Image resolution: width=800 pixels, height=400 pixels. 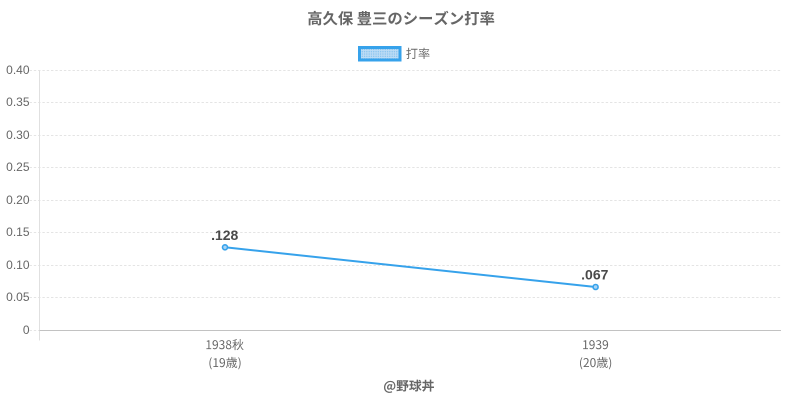 I want to click on svg-text: 0.25, so click(x=18, y=167).